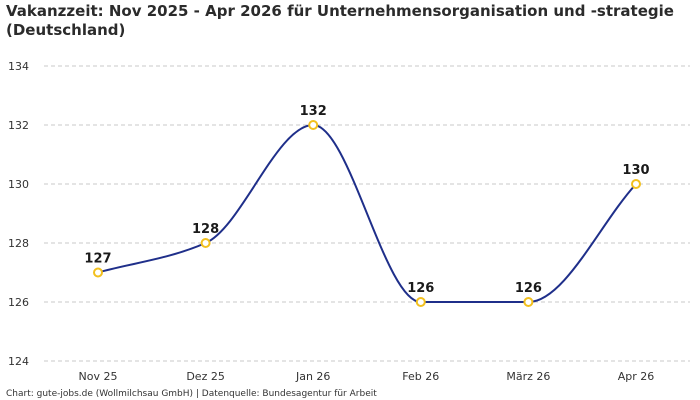 The image size is (700, 400). What do you see at coordinates (635, 170) in the screenshot?
I see `data-label: 130` at bounding box center [635, 170].